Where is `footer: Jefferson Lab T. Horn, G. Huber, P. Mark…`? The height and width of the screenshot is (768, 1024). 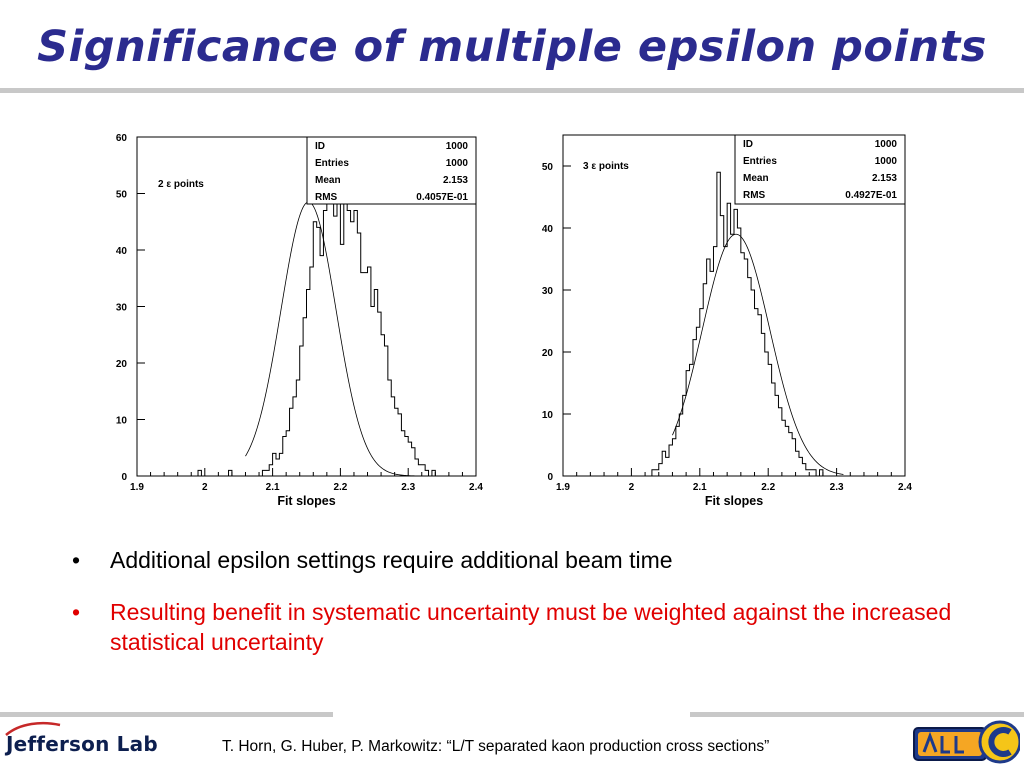 footer: Jefferson Lab T. Horn, G. Huber, P. Mark… is located at coordinates (512, 744).